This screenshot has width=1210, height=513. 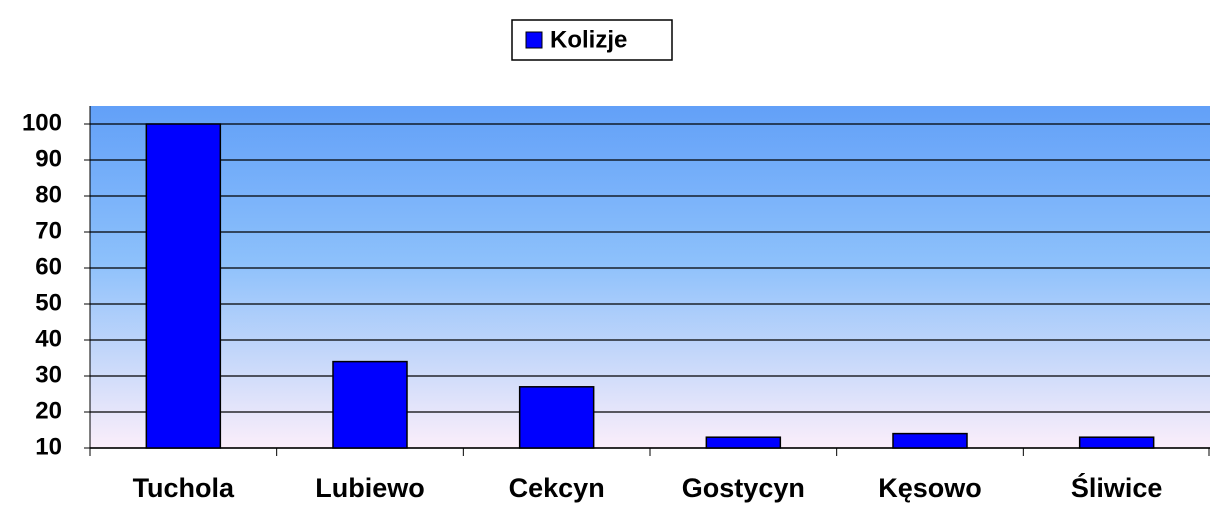 I want to click on y-tick-label: 10, so click(x=48, y=446).